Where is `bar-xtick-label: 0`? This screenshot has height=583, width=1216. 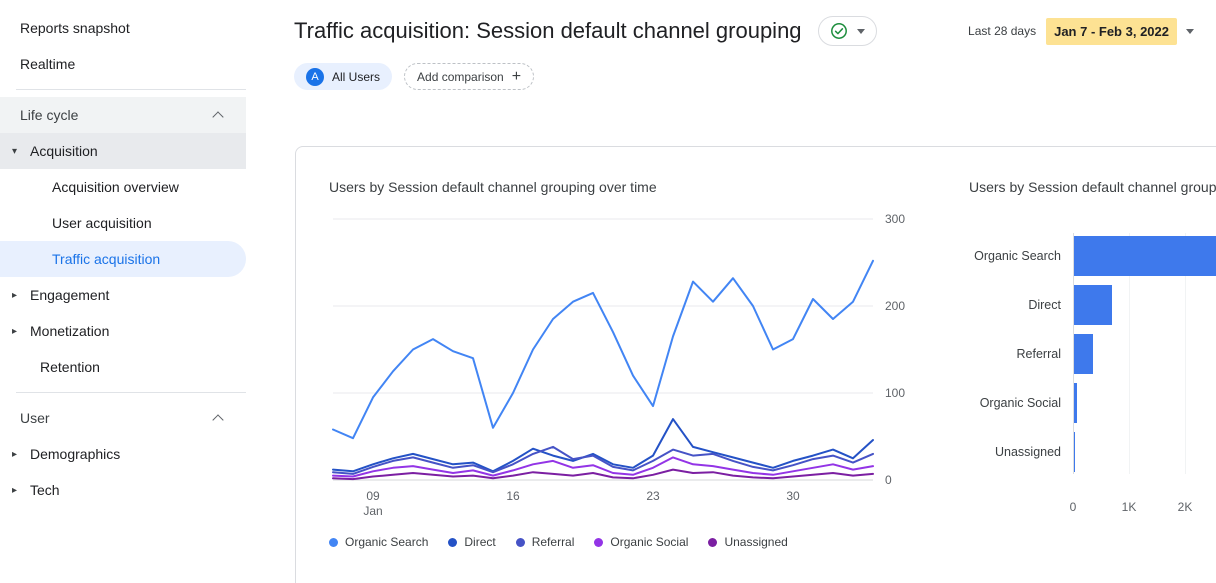
bar-xtick-label: 0 is located at coordinates (1073, 507).